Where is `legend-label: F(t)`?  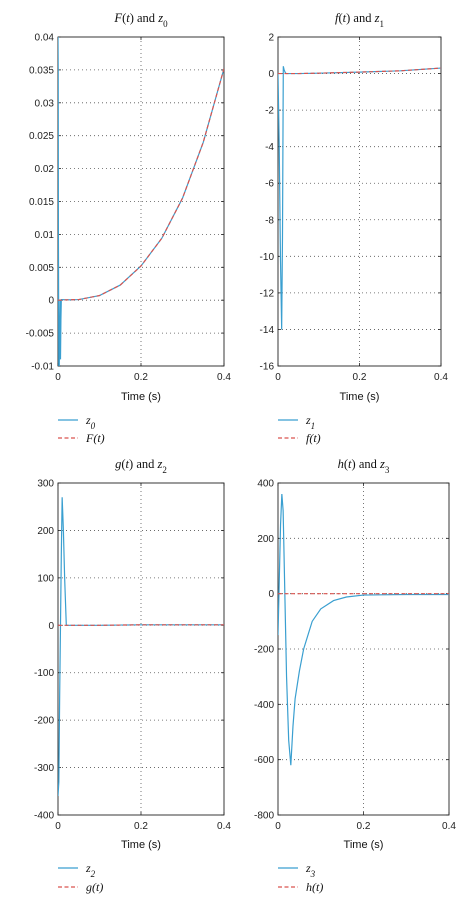 legend-label: F(t) is located at coordinates (95, 438).